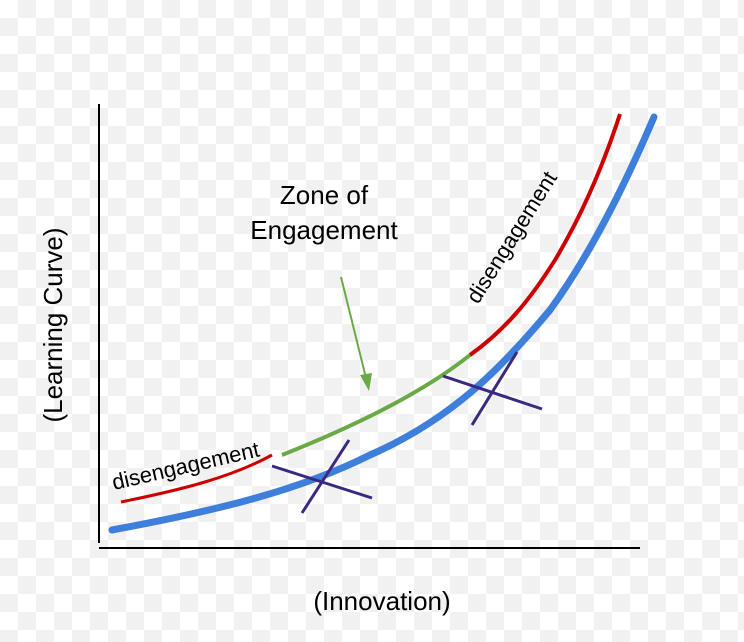  What do you see at coordinates (324, 195) in the screenshot?
I see `zone-label-line1: Zone of` at bounding box center [324, 195].